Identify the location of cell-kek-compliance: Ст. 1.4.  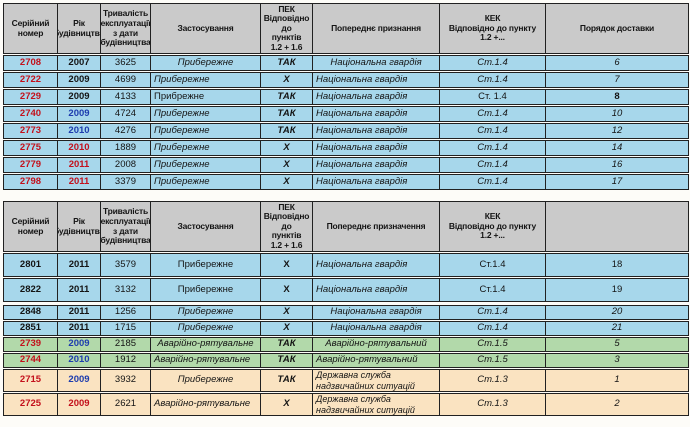
(493, 97).